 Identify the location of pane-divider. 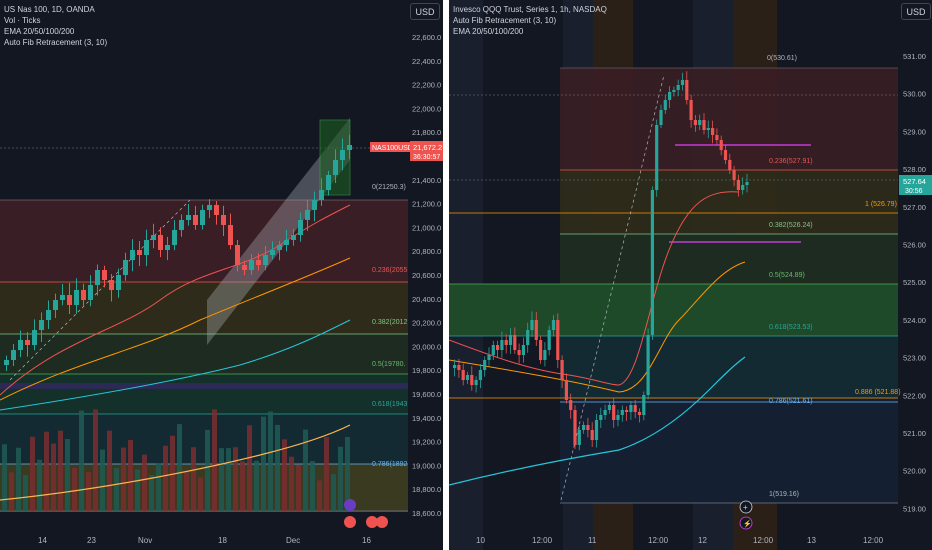
(446, 275).